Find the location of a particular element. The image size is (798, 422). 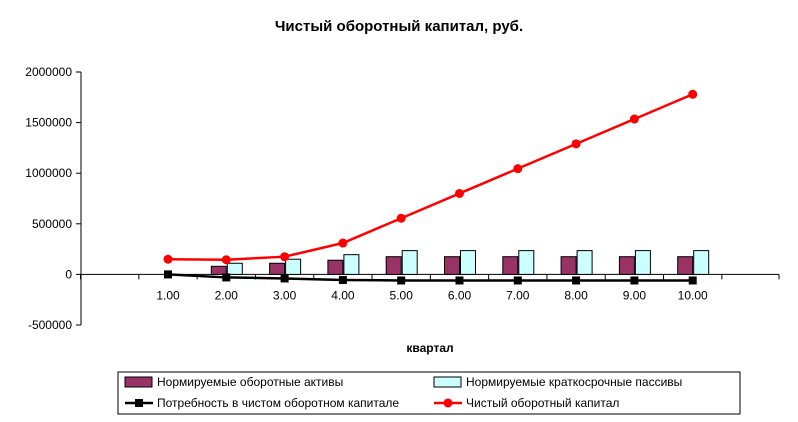

x-tick-label: 5.00 is located at coordinates (402, 295).